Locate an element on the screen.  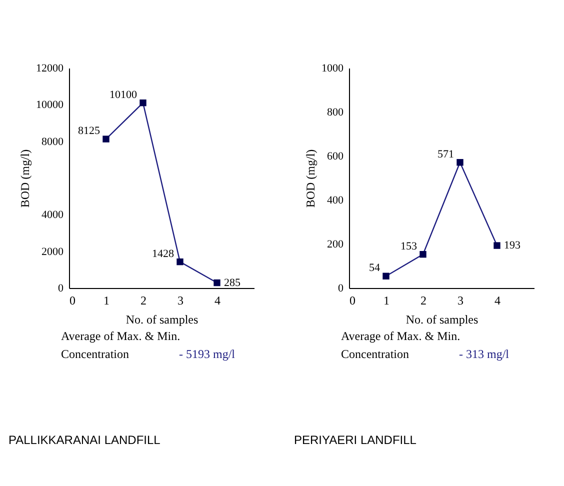
y-tick-label: 12000 is located at coordinates (50, 68).